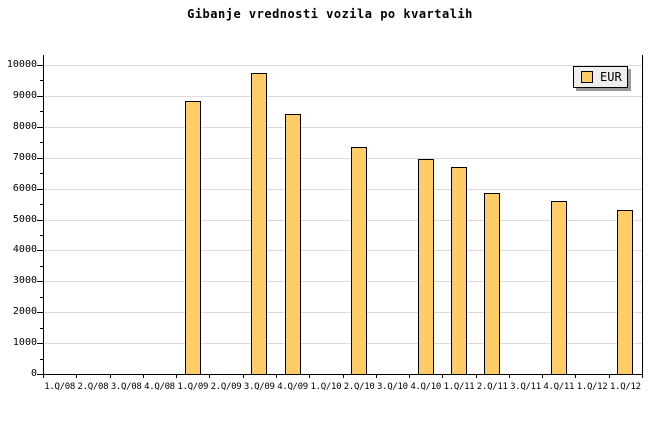  I want to click on bar-2.Q/10-7350, so click(359, 260).